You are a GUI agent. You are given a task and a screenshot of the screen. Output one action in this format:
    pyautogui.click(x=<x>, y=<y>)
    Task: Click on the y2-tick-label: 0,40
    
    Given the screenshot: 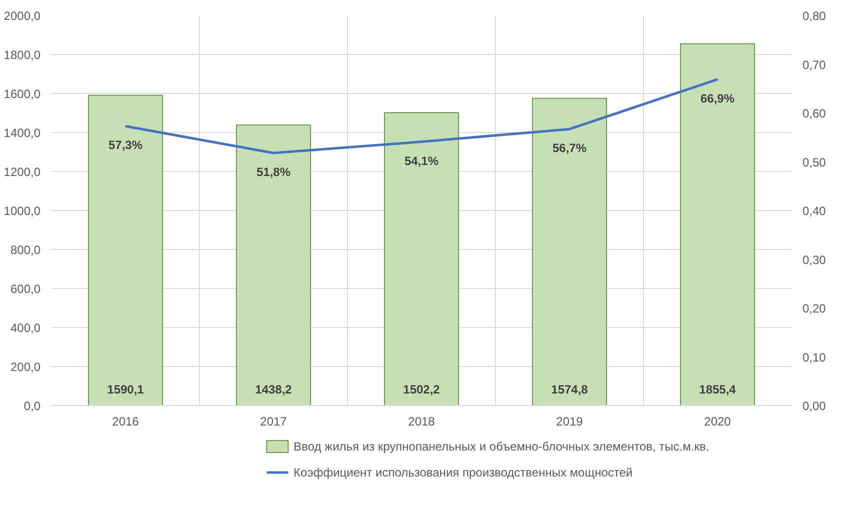 What is the action you would take?
    pyautogui.click(x=814, y=211)
    